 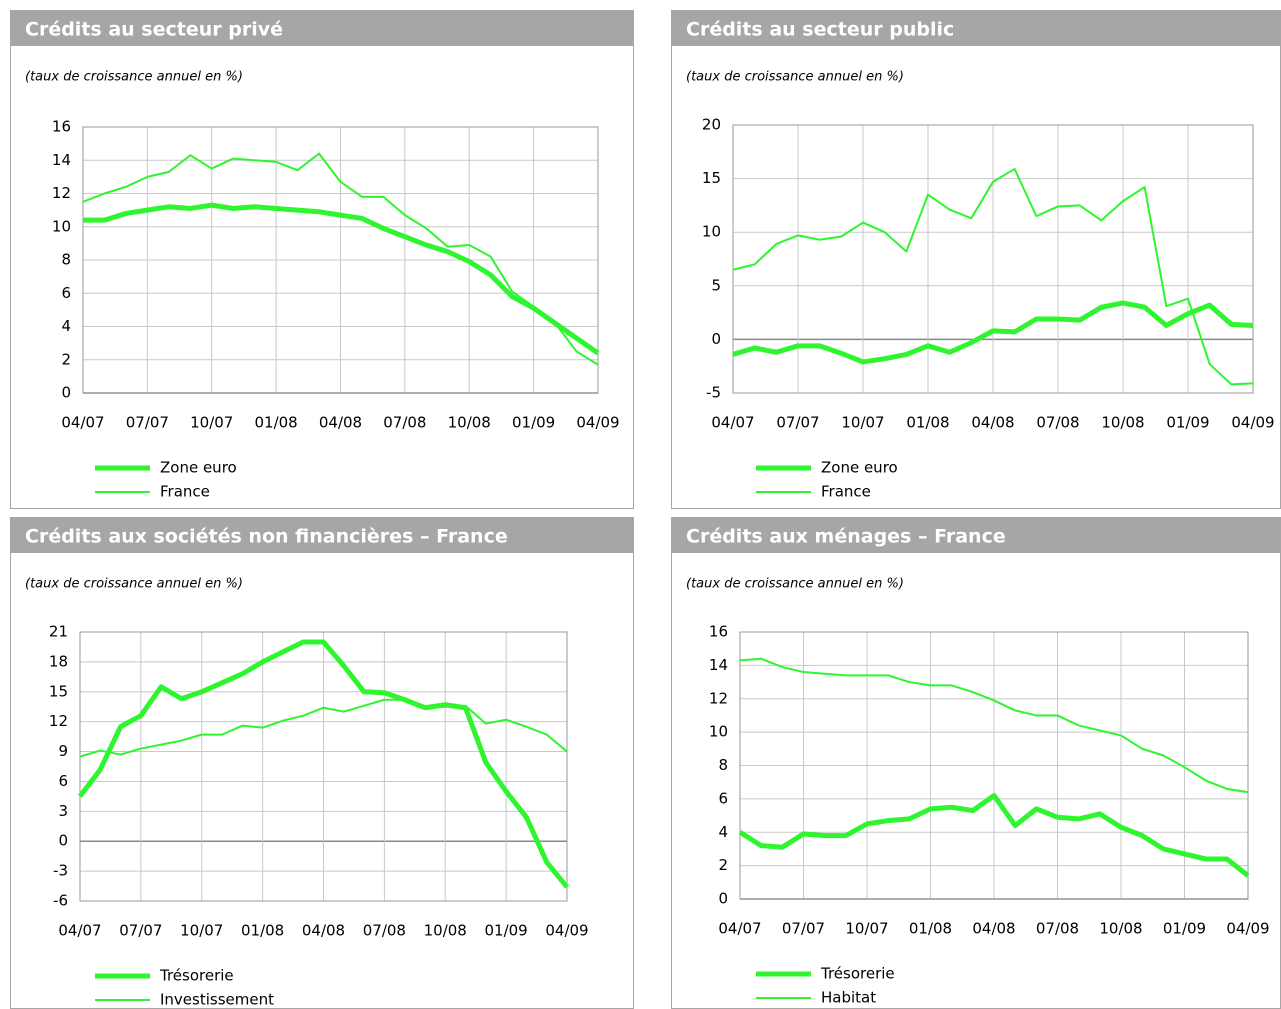 What do you see at coordinates (716, 285) in the screenshot?
I see `y-tick-label: 5` at bounding box center [716, 285].